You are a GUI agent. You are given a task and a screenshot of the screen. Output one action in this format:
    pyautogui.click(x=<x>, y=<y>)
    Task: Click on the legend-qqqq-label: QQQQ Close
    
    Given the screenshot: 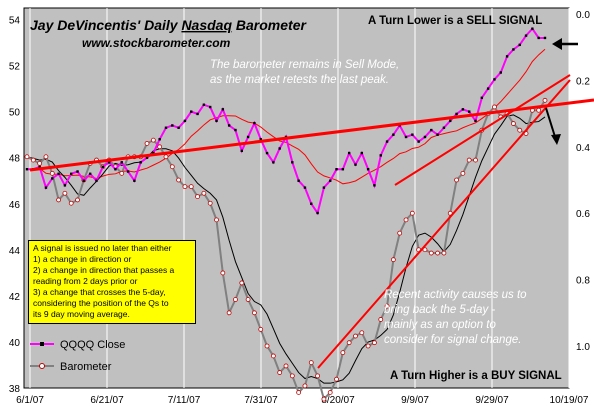 What is the action you would take?
    pyautogui.click(x=92, y=345)
    